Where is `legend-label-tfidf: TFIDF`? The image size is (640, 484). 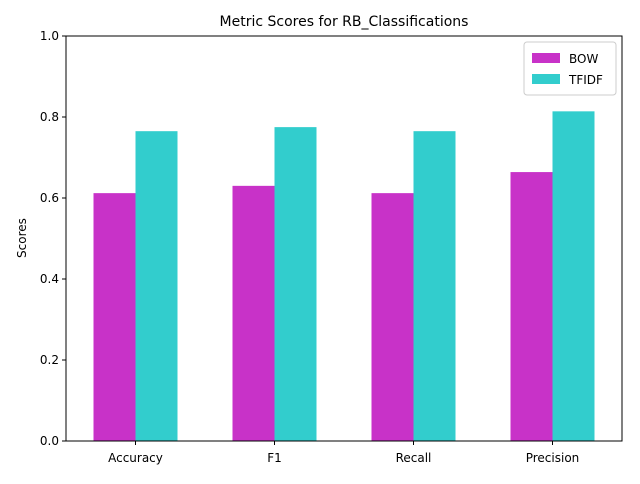
legend-label-tfidf: TFIDF is located at coordinates (585, 80).